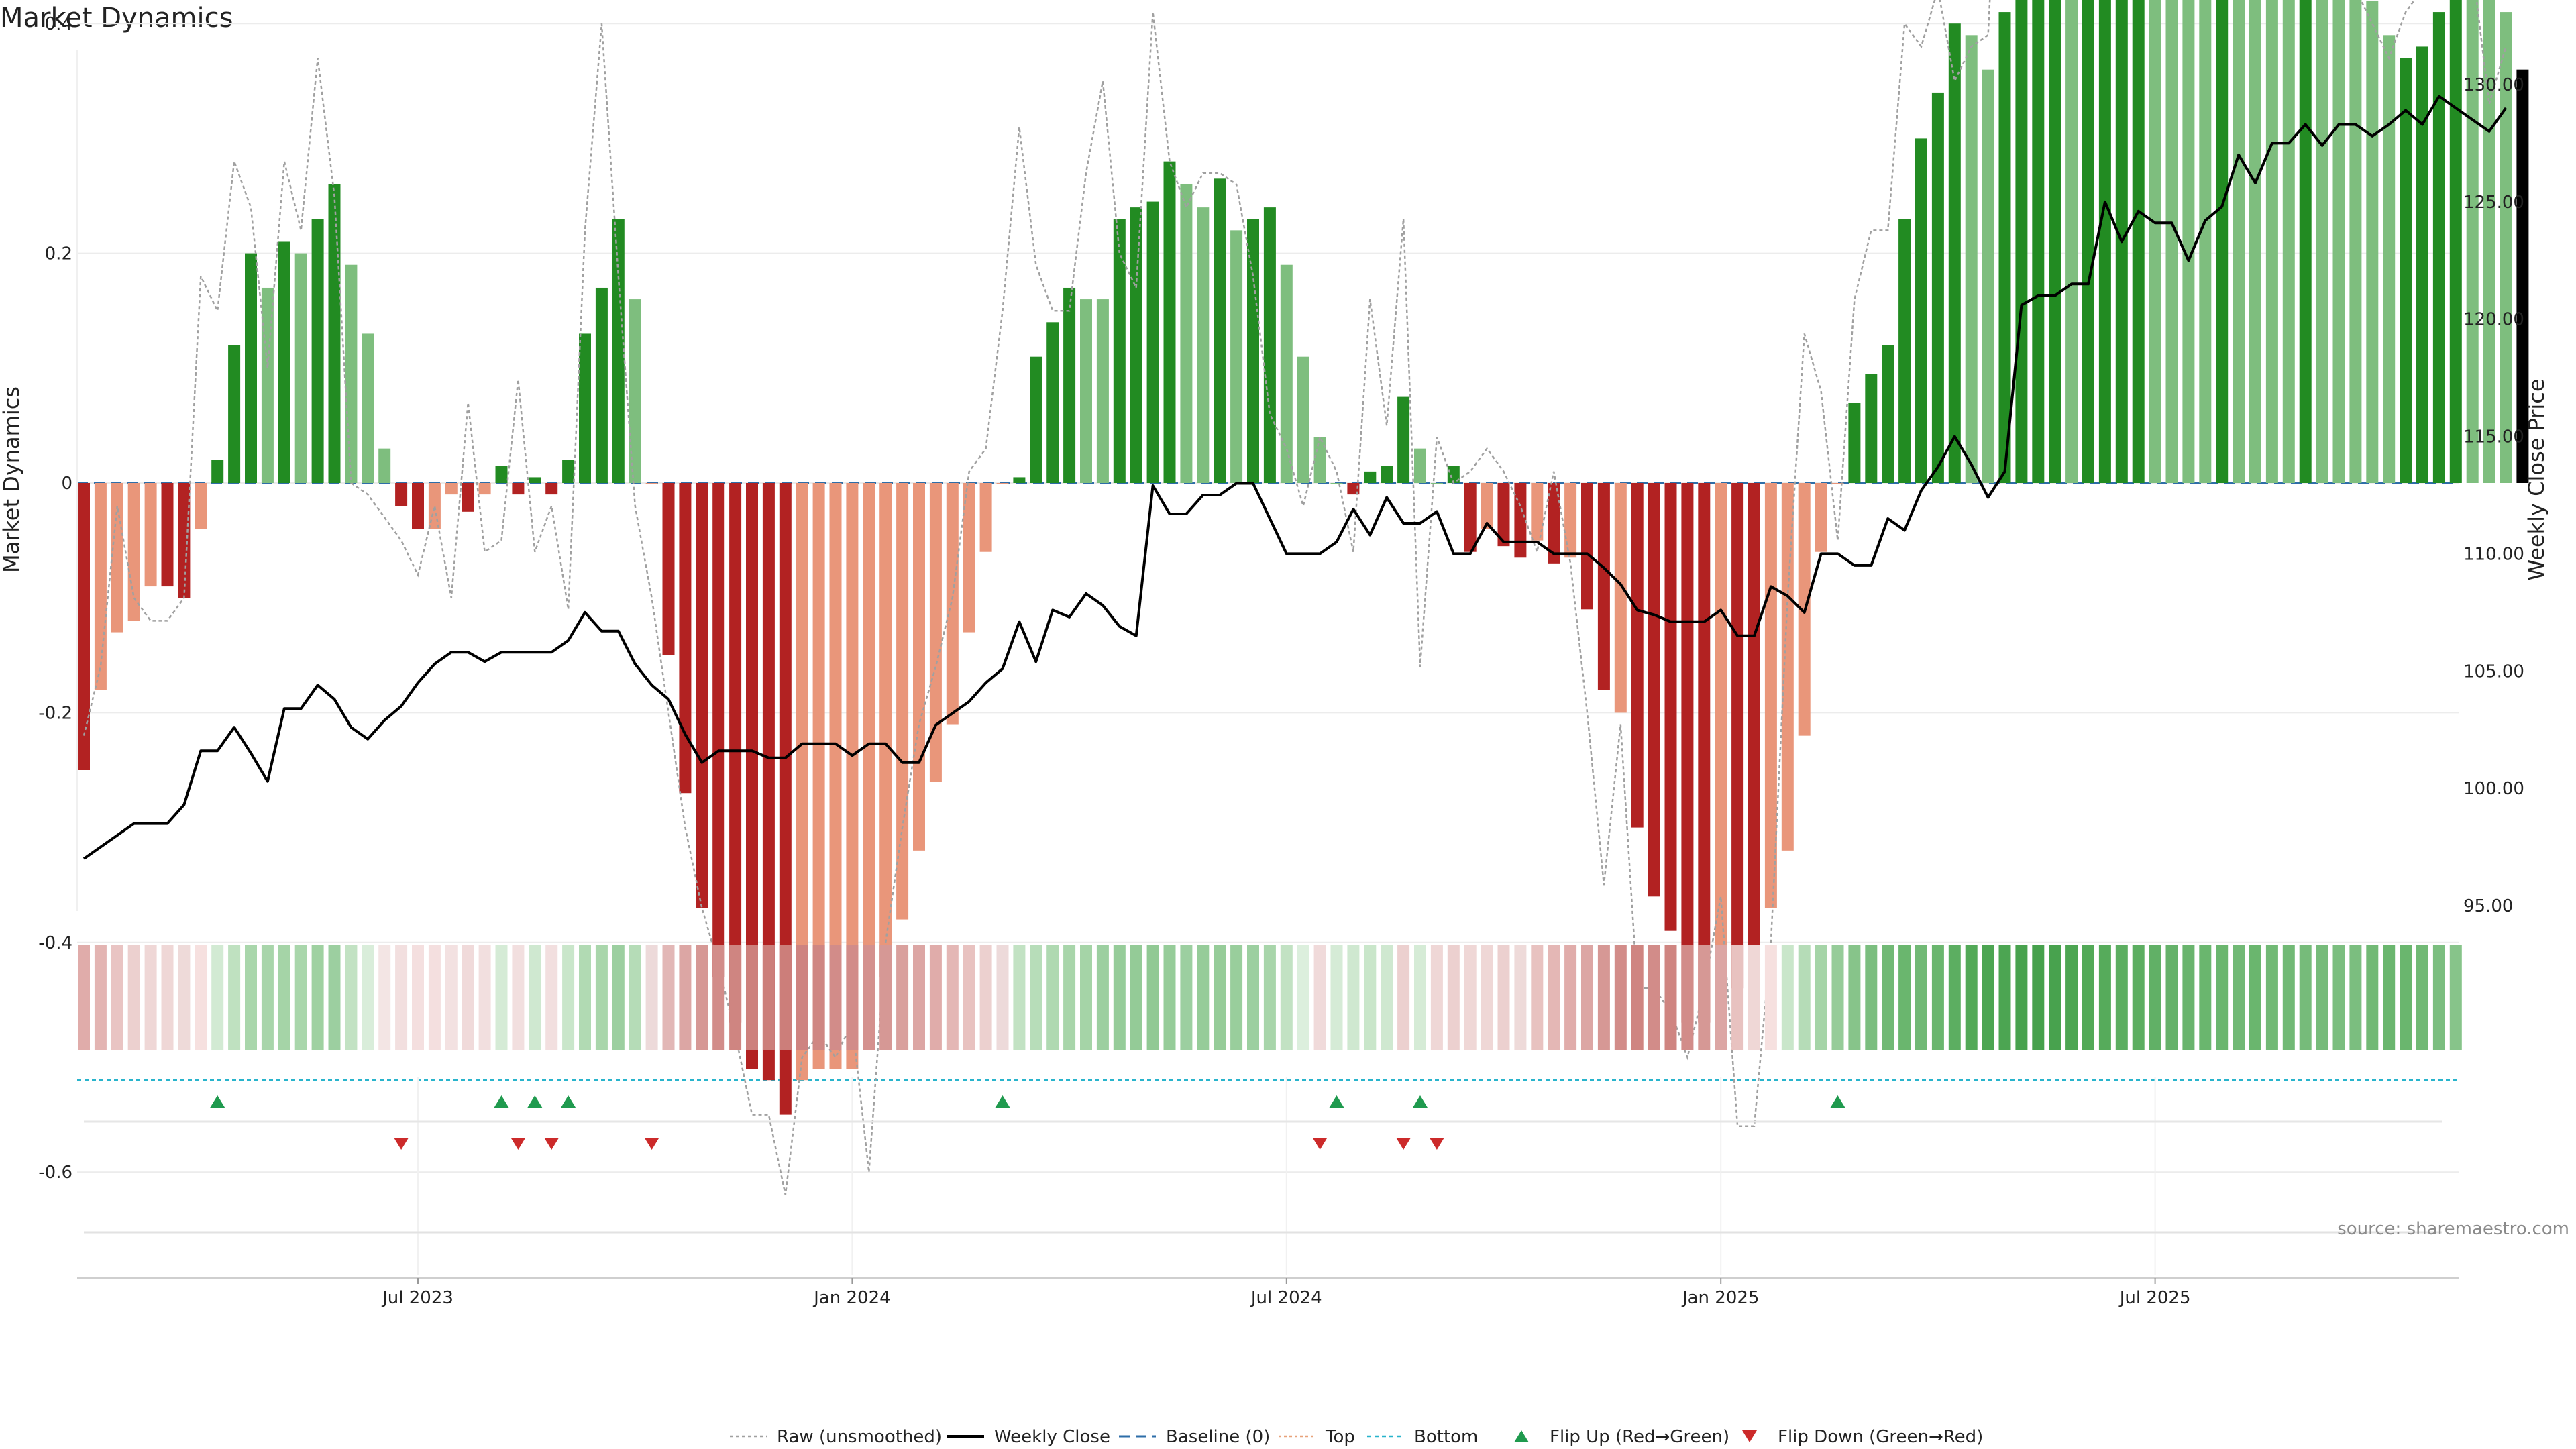  What do you see at coordinates (2154, 1298) in the screenshot?
I see `x-tick-label: Jul 2025` at bounding box center [2154, 1298].